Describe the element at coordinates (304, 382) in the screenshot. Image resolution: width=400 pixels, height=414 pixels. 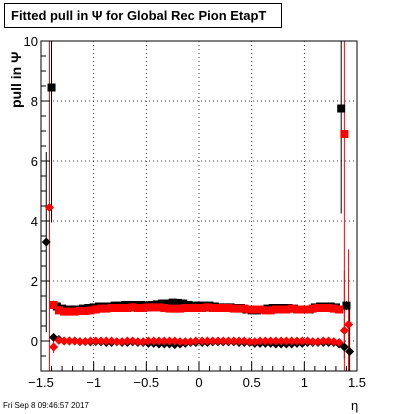
I see `x-tick-label: 1` at that location.